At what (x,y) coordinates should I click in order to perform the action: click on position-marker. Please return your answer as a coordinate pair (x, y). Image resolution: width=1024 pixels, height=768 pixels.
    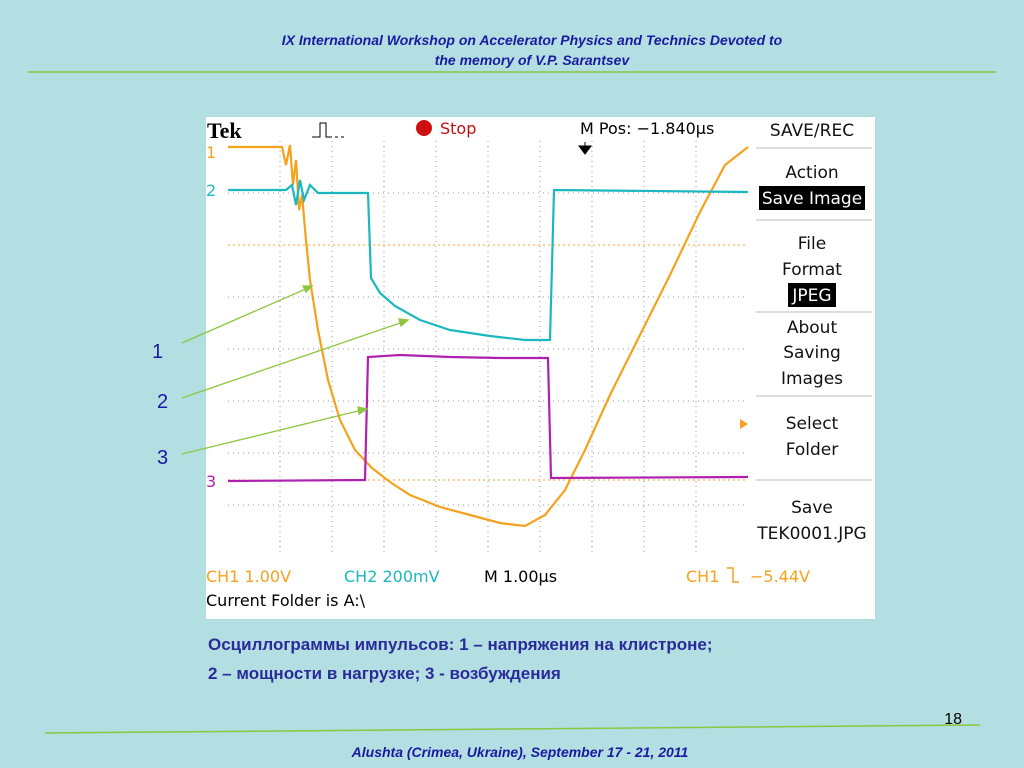
    Looking at the image, I should click on (585, 148).